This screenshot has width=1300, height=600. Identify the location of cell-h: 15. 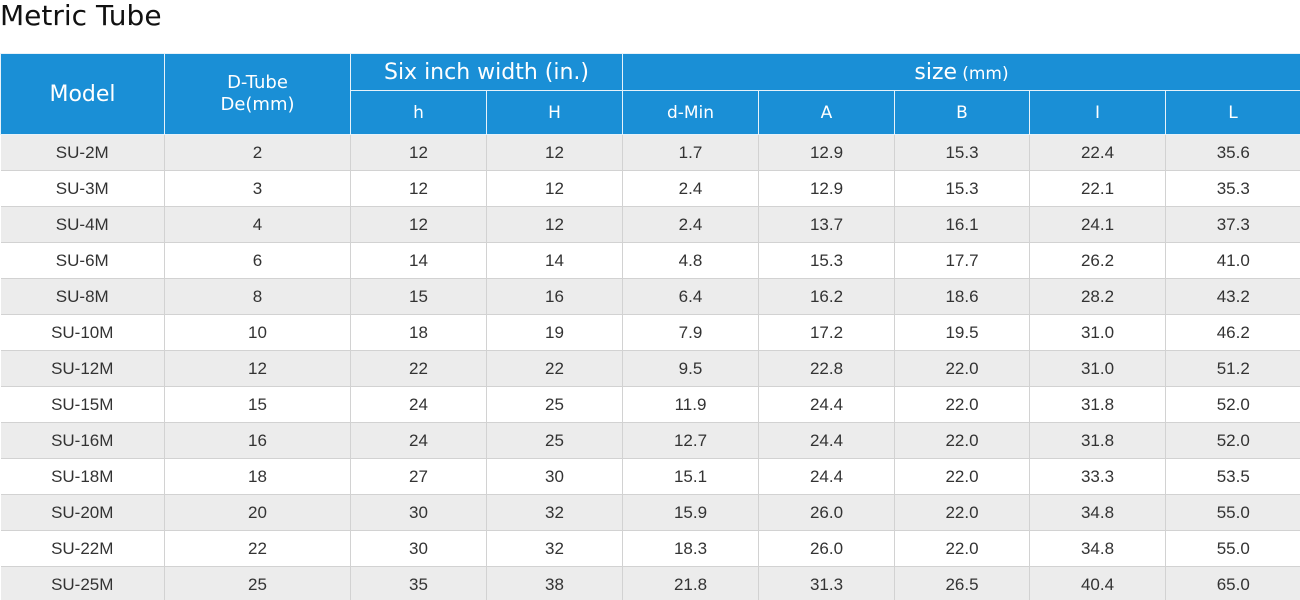
(418, 296).